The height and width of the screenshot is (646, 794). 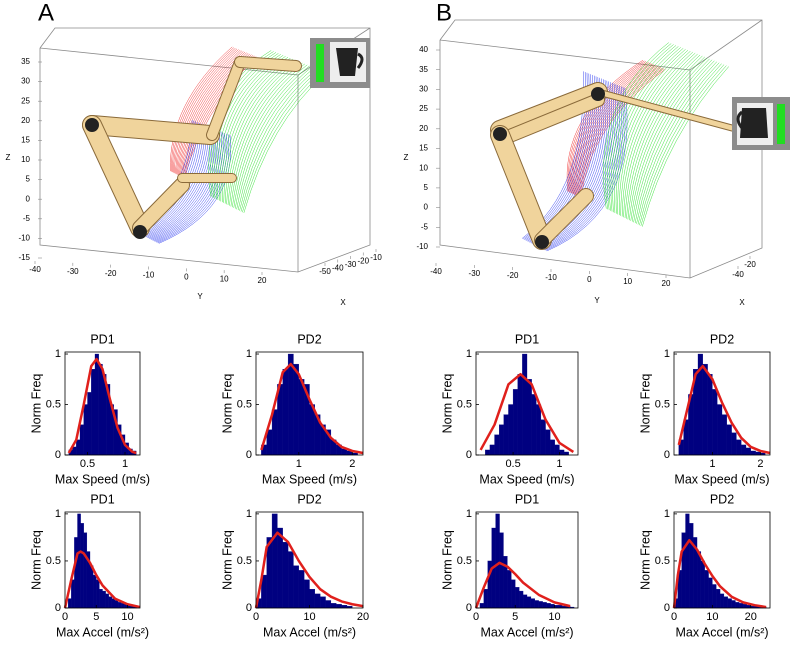 What do you see at coordinates (46, 13) in the screenshot?
I see `panel-label: A` at bounding box center [46, 13].